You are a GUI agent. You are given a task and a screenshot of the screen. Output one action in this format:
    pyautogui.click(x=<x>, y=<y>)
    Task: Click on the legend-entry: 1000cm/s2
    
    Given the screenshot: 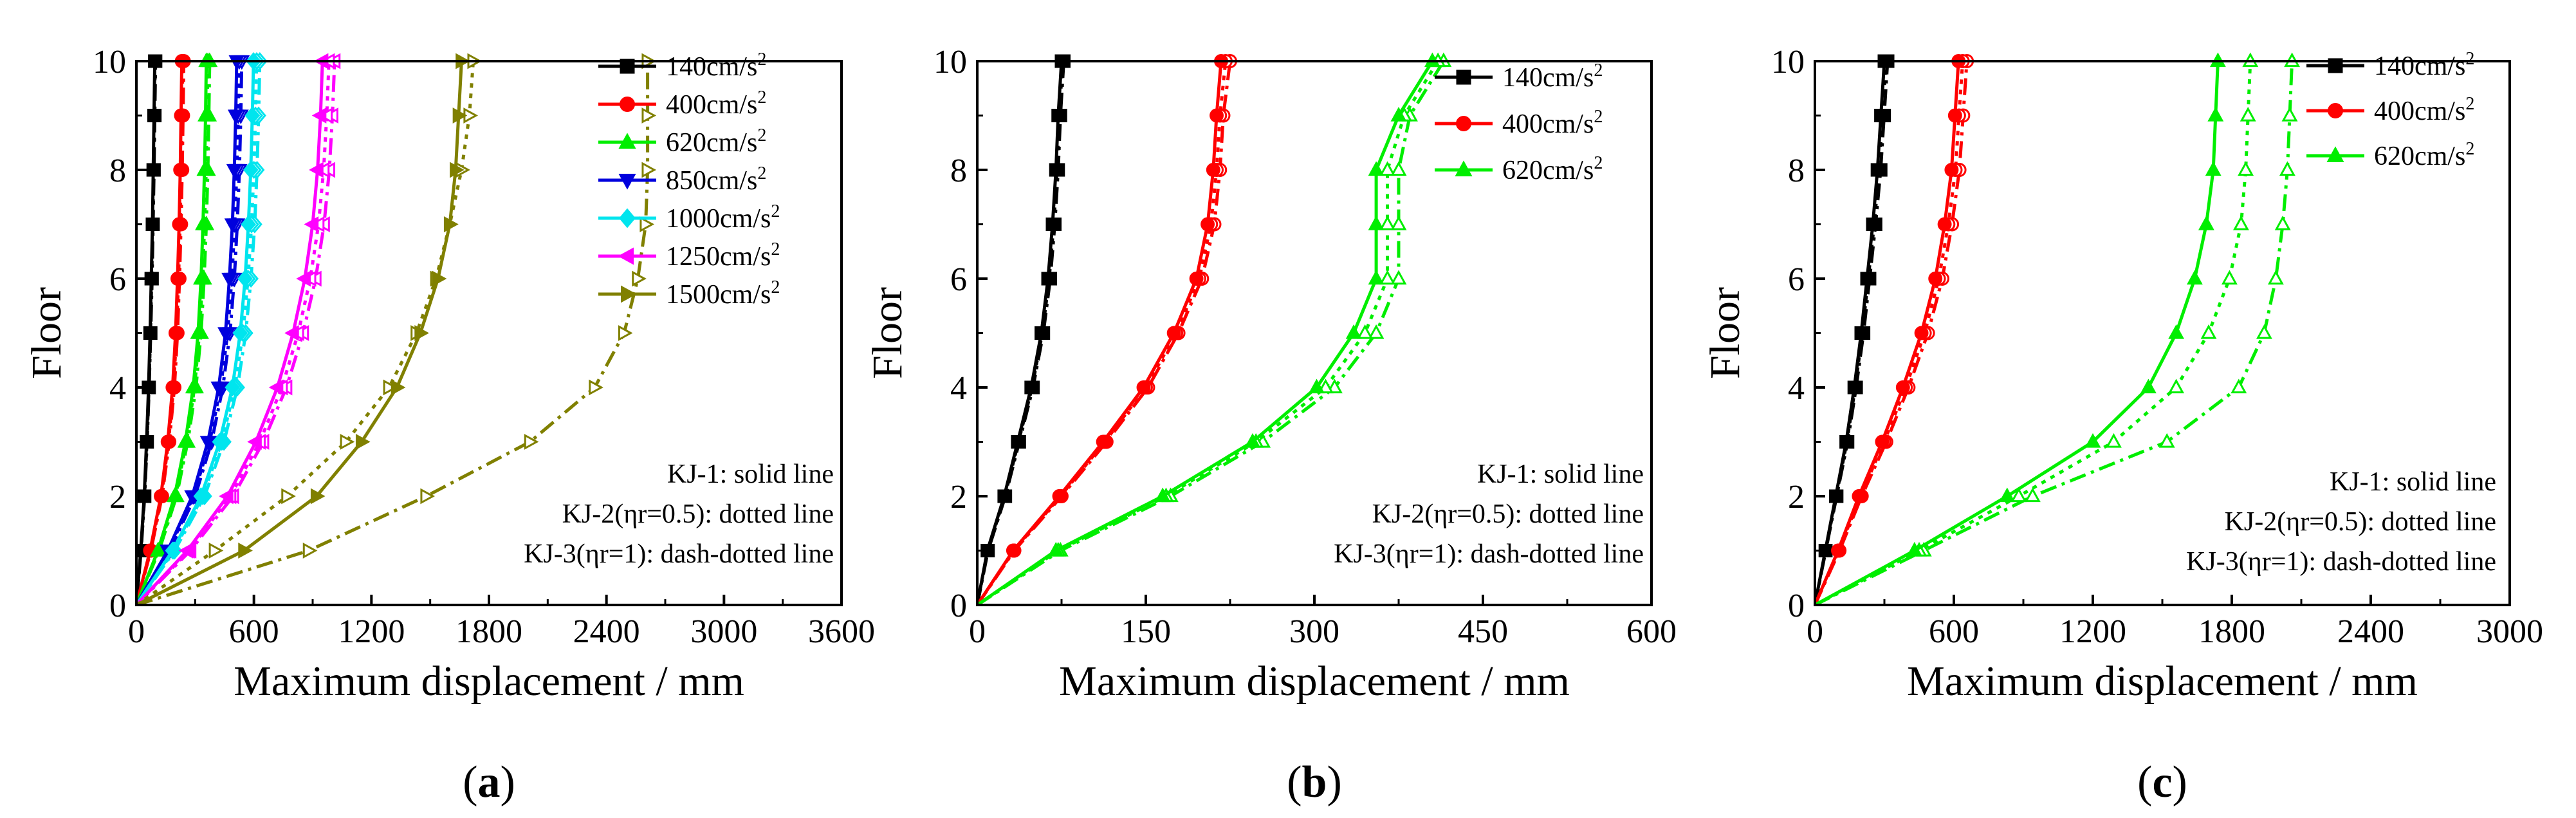 What is the action you would take?
    pyautogui.click(x=723, y=217)
    